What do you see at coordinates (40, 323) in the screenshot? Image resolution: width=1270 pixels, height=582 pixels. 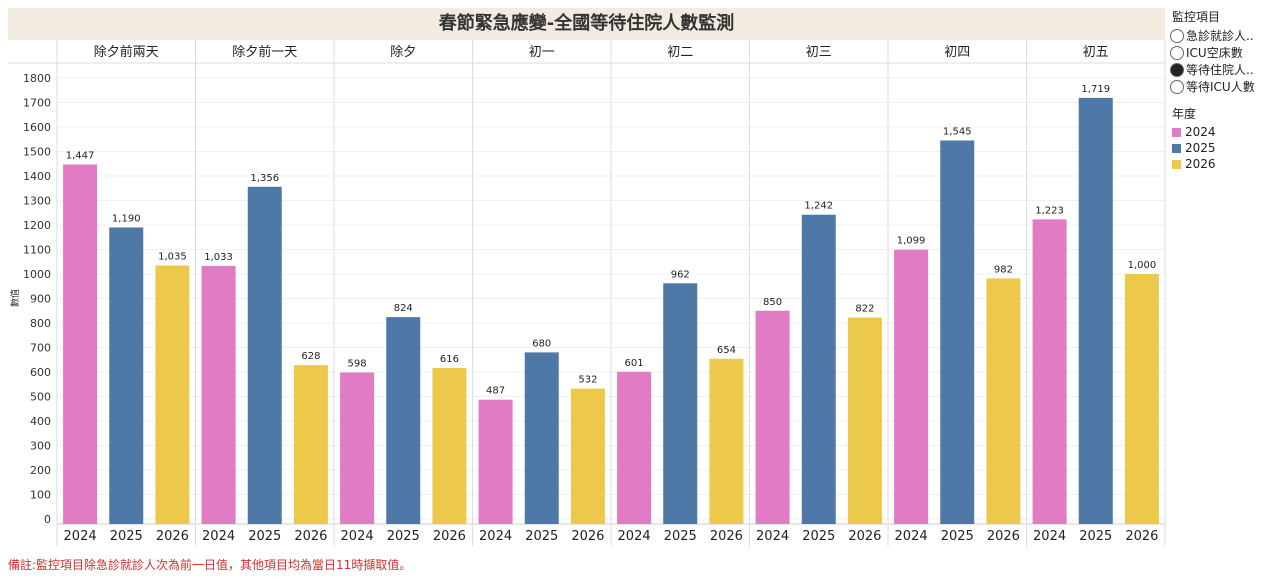 I see `y-tick-label: 800` at bounding box center [40, 323].